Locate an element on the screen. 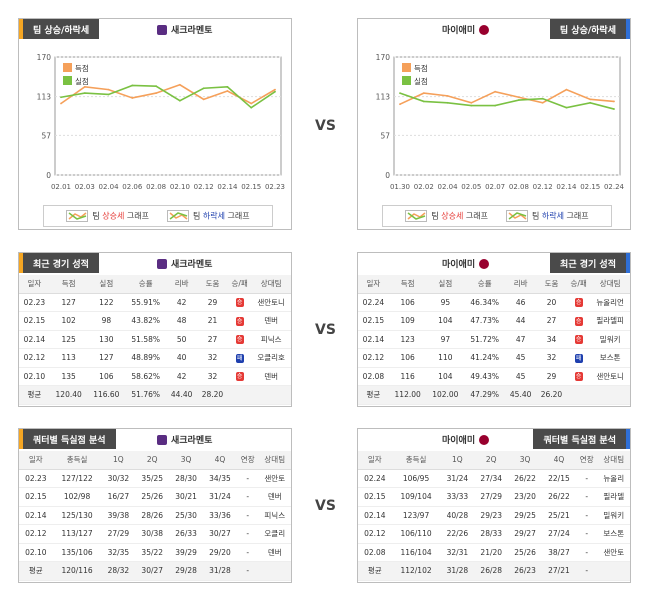 Image resolution: width=650 pixels, height=597 pixels. table-cell: 29/27 is located at coordinates (525, 534).